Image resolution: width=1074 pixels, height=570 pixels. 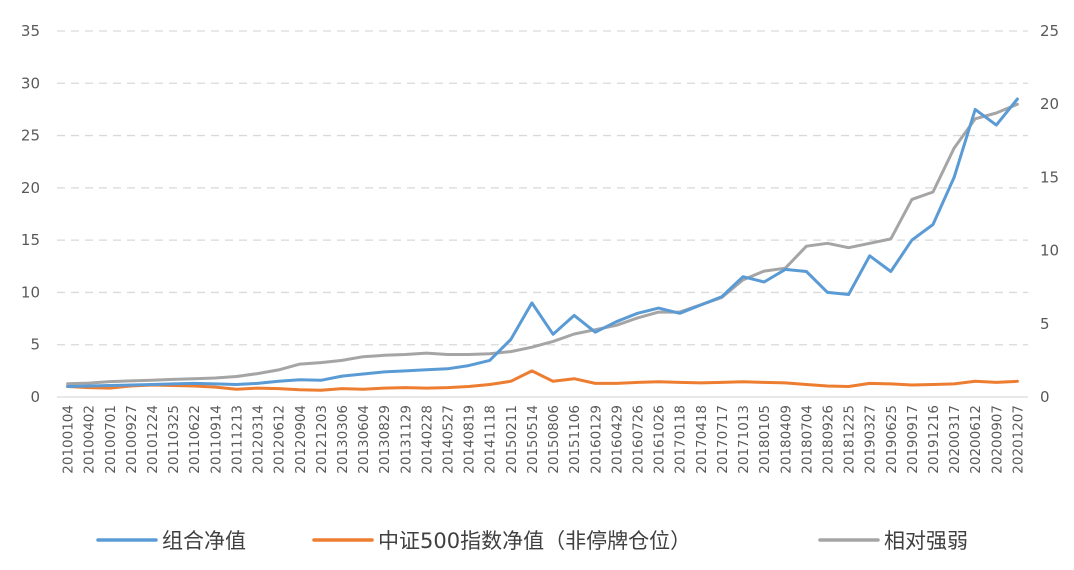 What do you see at coordinates (1049, 31) in the screenshot?
I see `y-right-tick-label: 25` at bounding box center [1049, 31].